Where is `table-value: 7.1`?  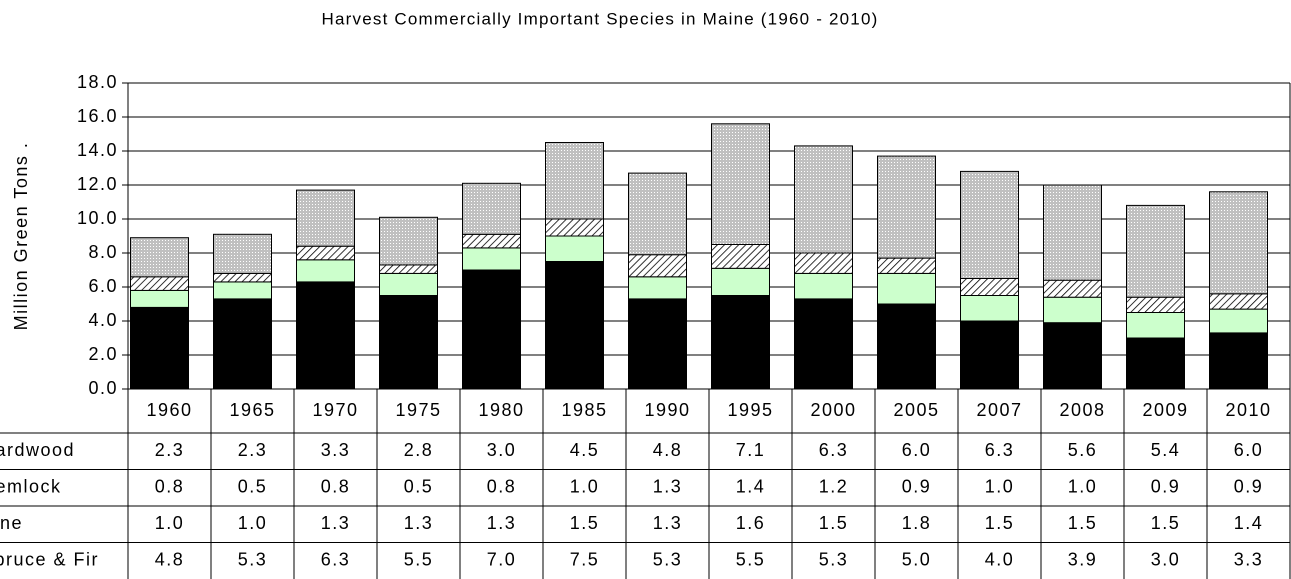
table-value: 7.1 is located at coordinates (751, 450).